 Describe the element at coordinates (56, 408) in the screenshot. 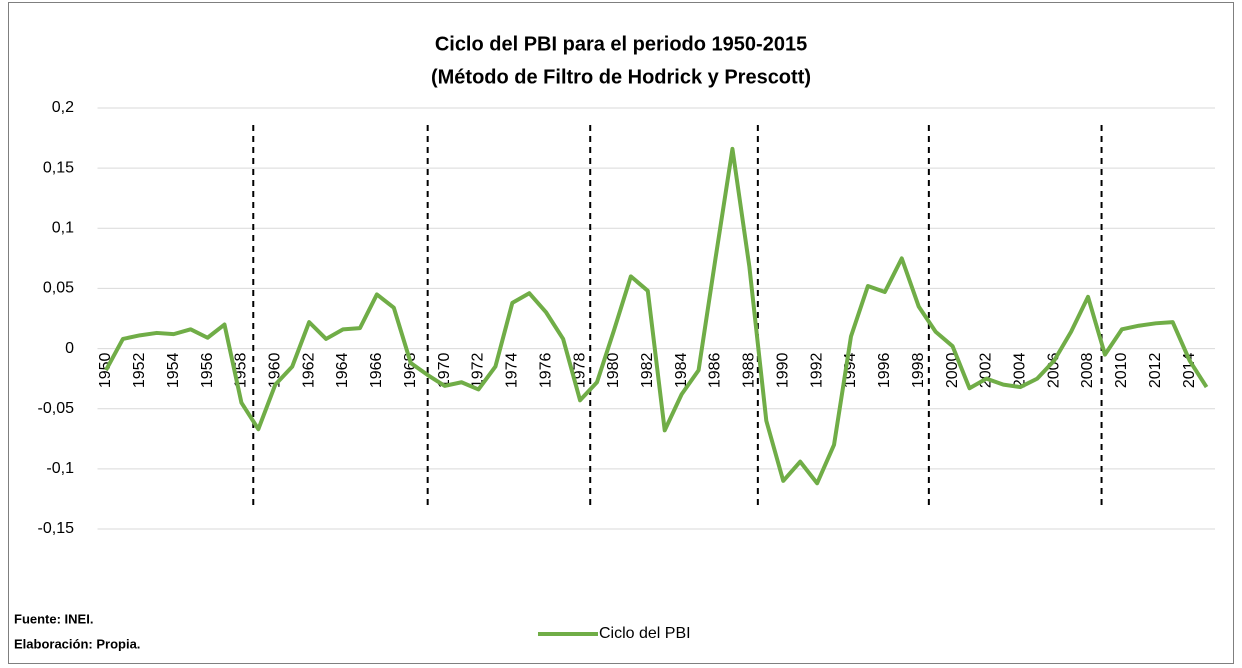

I see `y-tick-label: -0,05` at that location.